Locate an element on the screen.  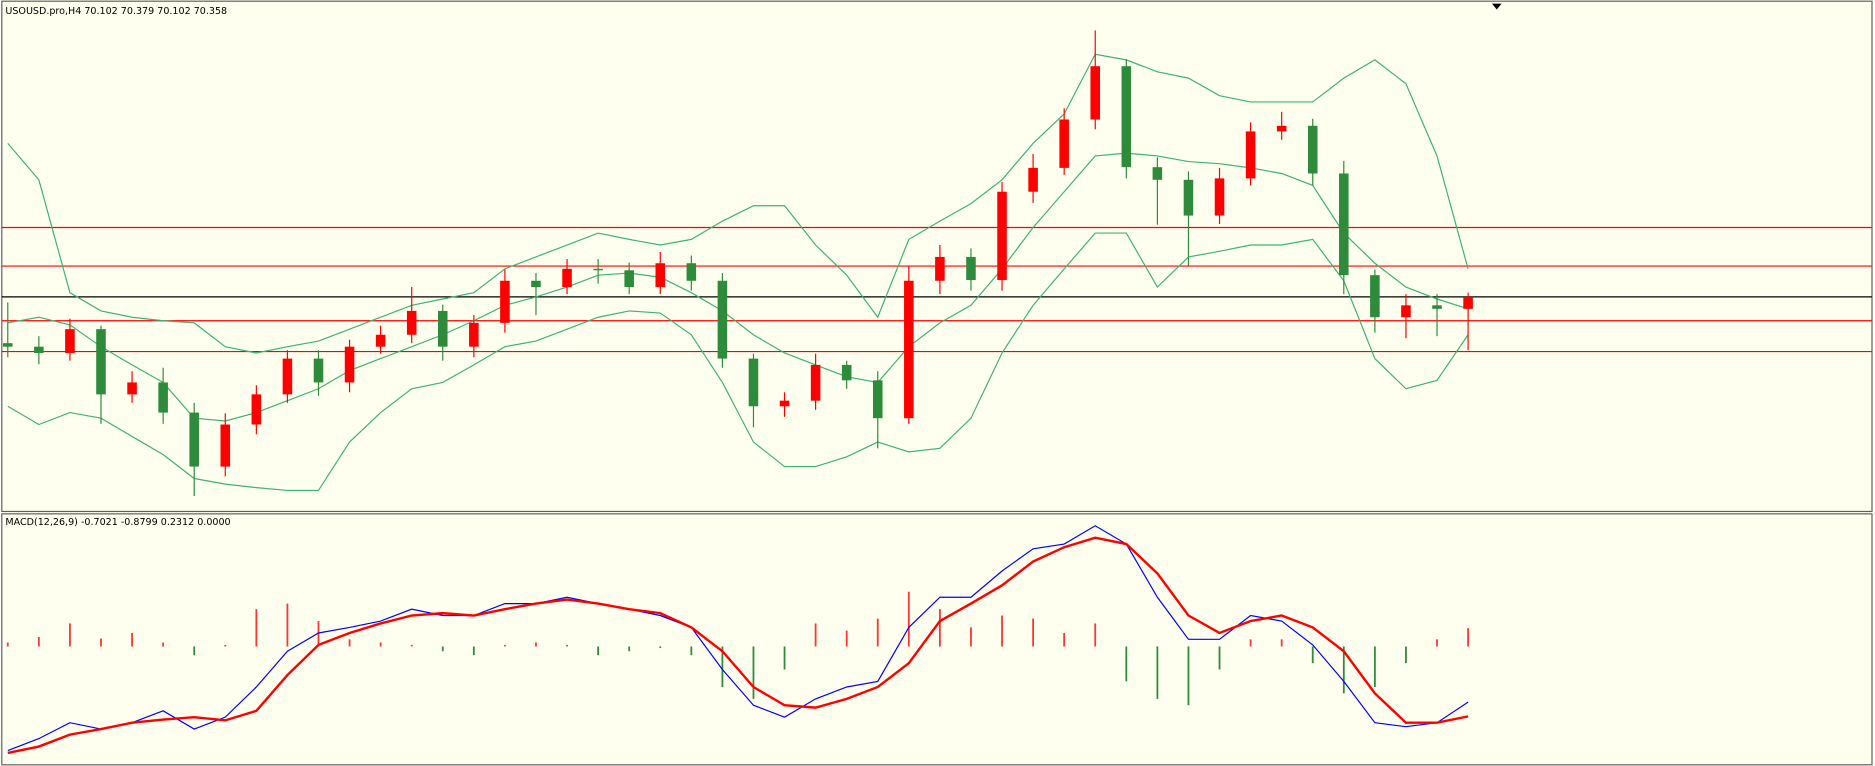
shift-marker is located at coordinates (1496, 6).